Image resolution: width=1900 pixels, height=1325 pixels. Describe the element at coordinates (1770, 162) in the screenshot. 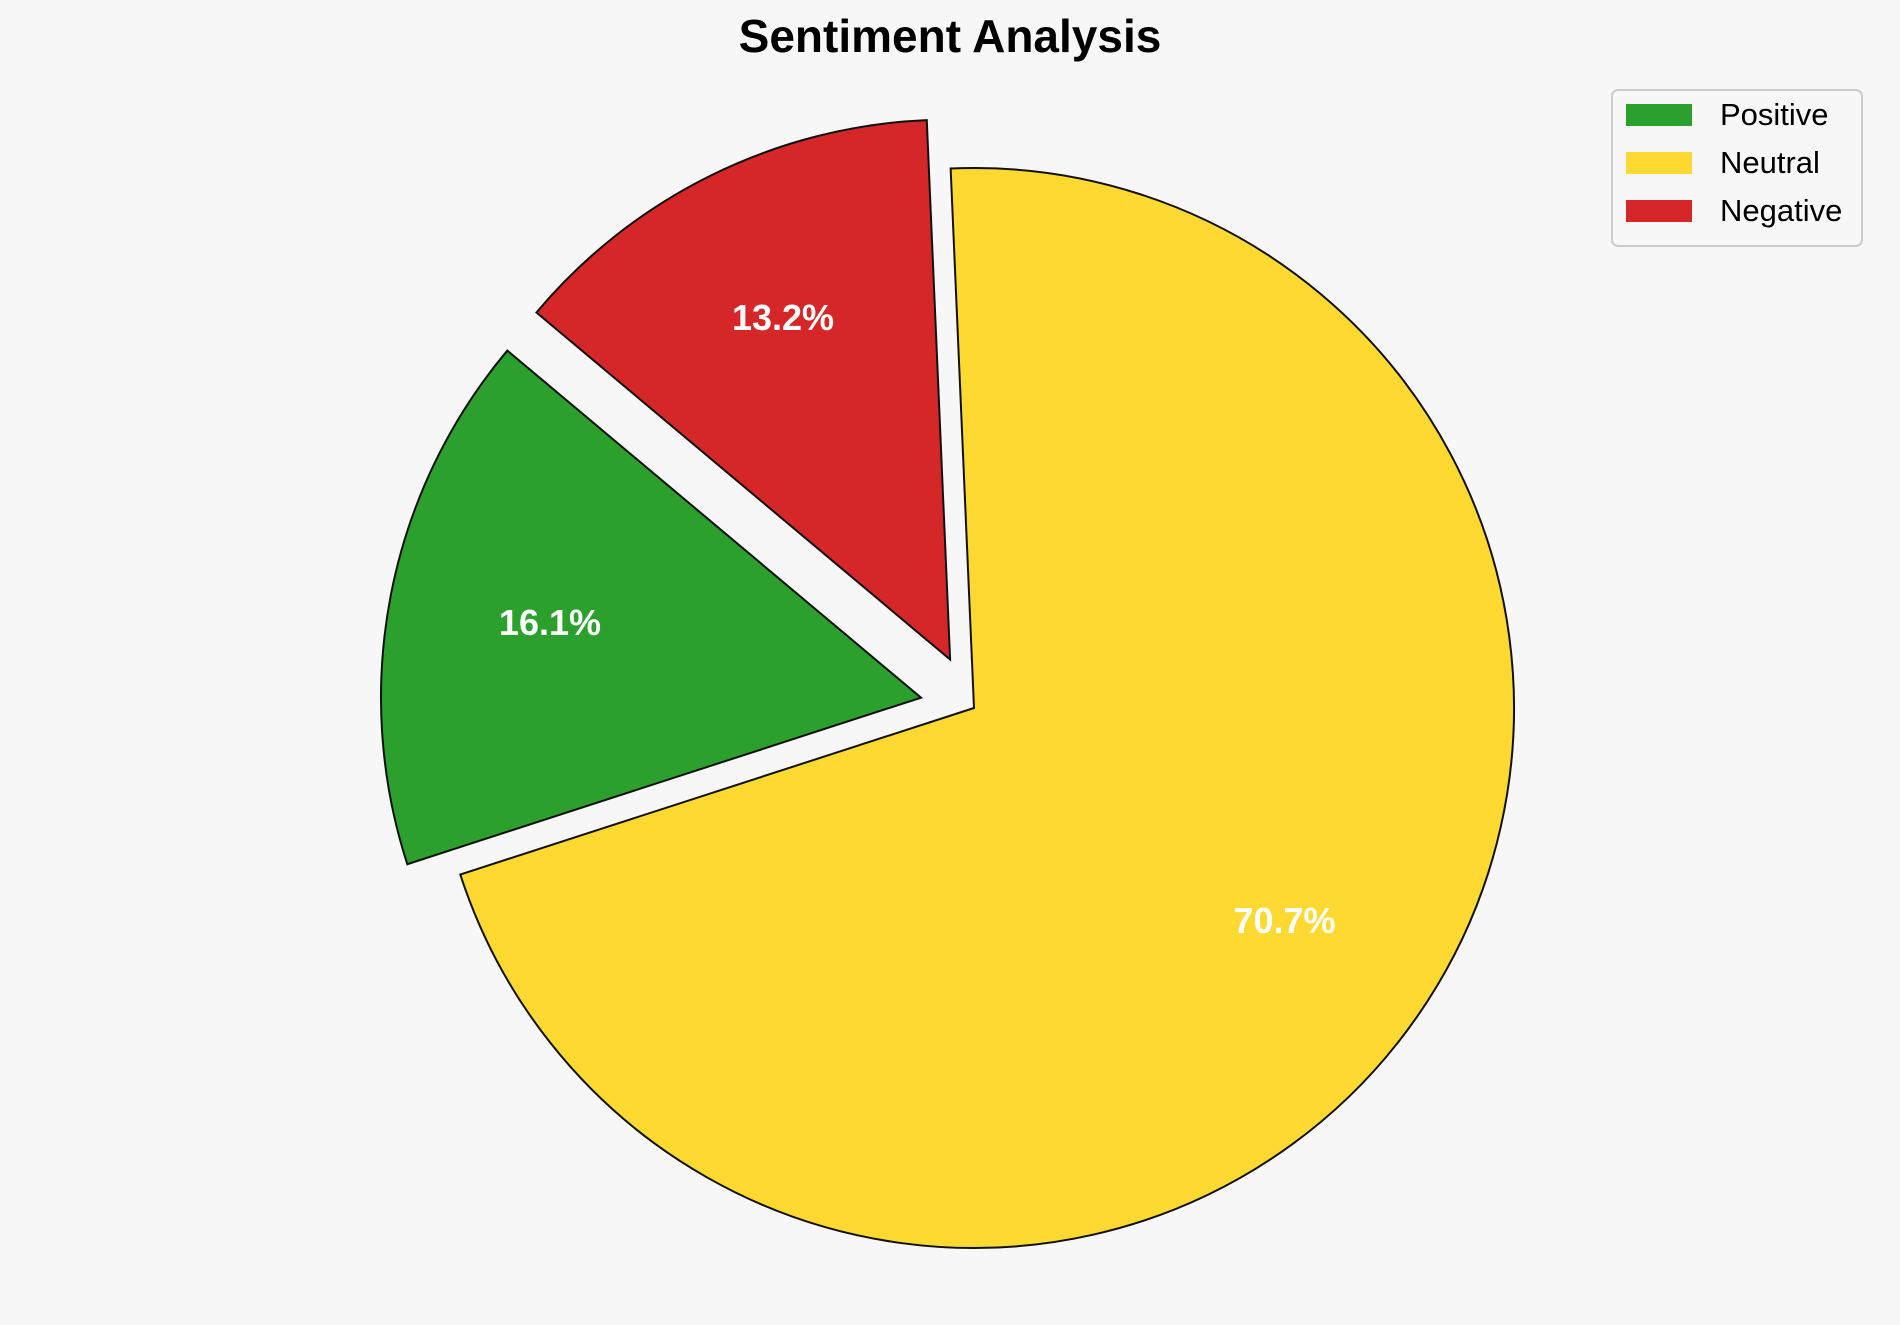

I see `legend-label: Neutral` at that location.